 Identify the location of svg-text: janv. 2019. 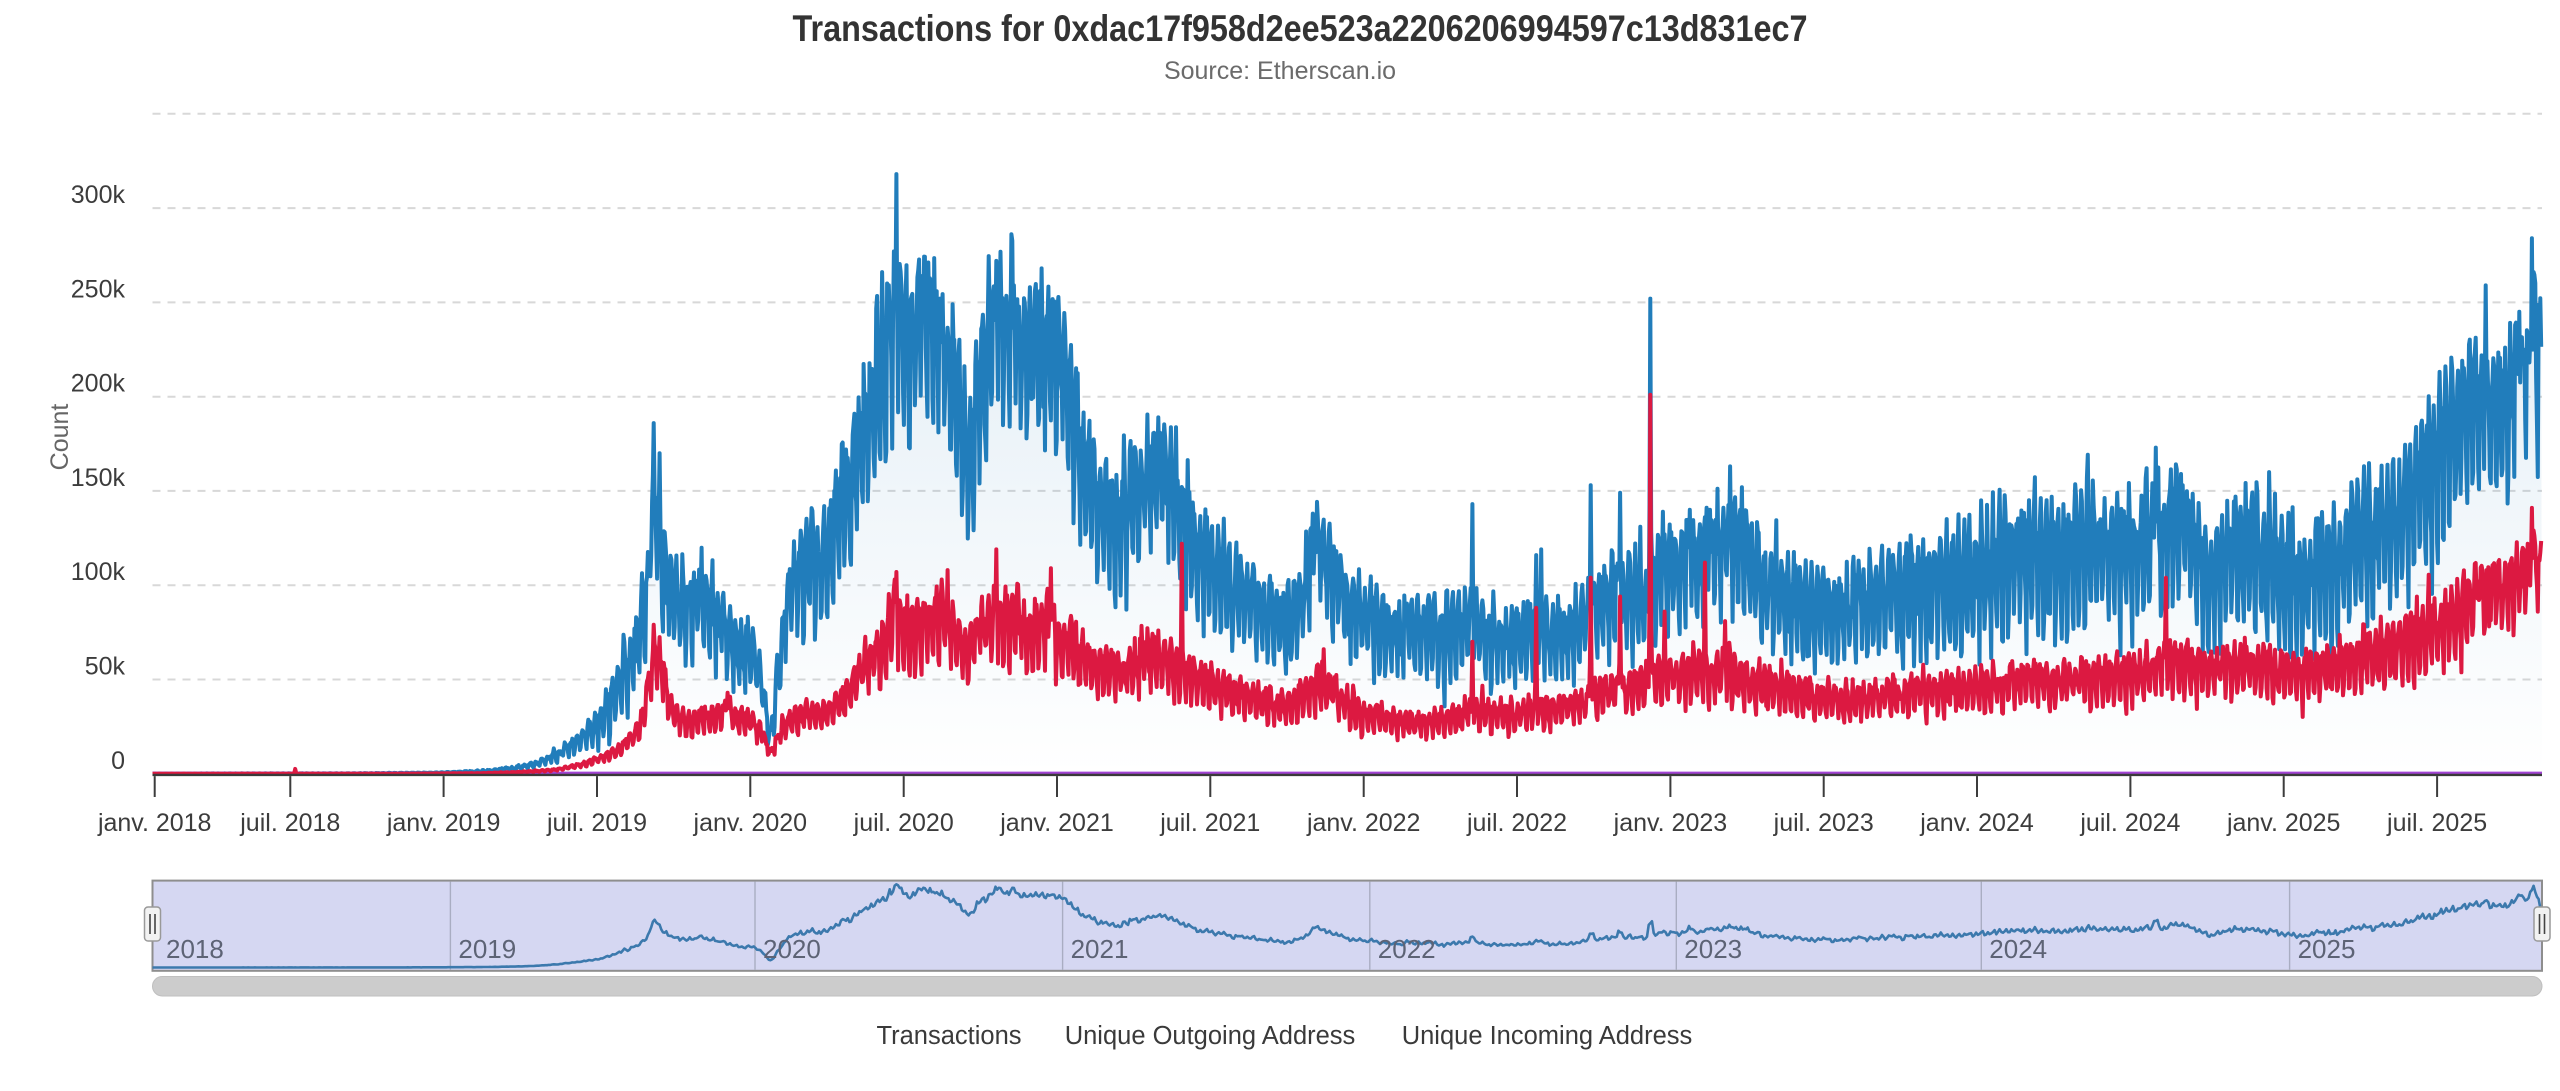
(443, 823).